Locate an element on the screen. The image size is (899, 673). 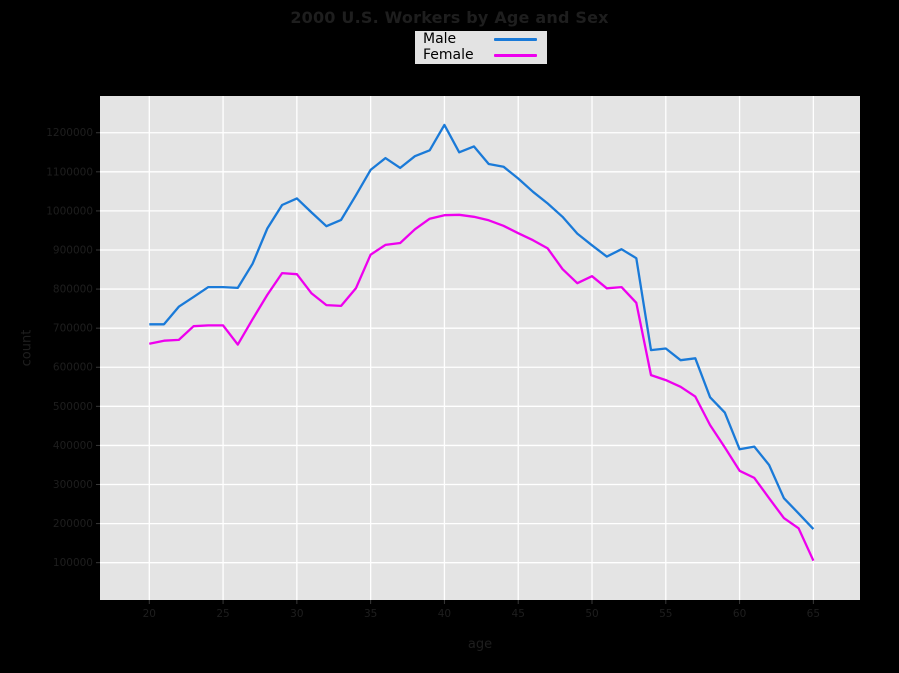
svg-text: 1100000 is located at coordinates (69, 172).